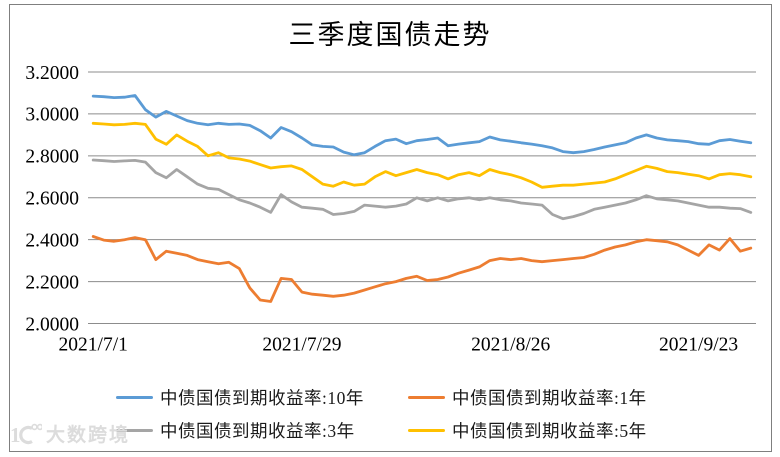  Describe the element at coordinates (698, 345) in the screenshot. I see `x-tick-label: 2021/9/23` at that location.